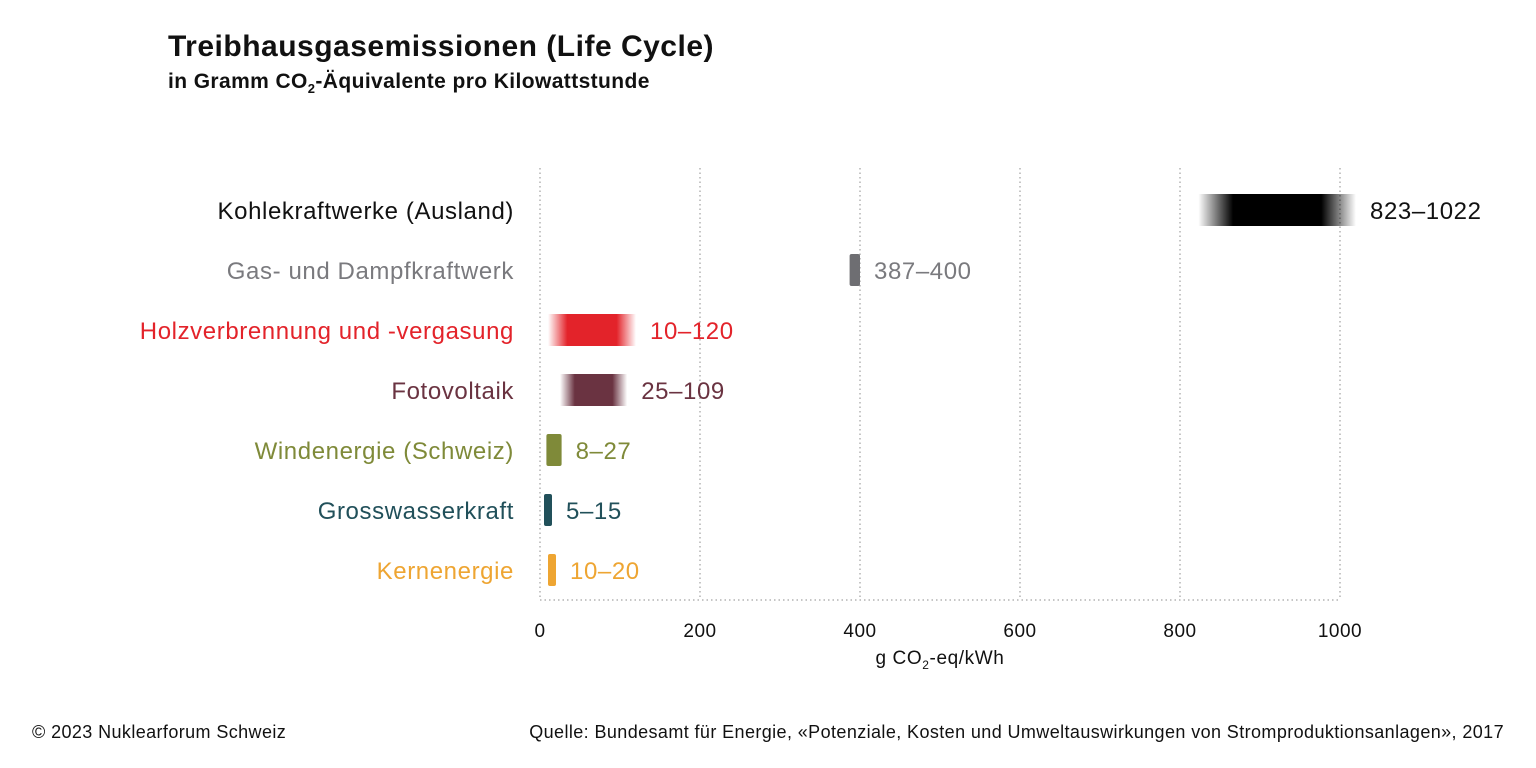  I want to click on x-tick-label-1000: 1000, so click(1340, 631).